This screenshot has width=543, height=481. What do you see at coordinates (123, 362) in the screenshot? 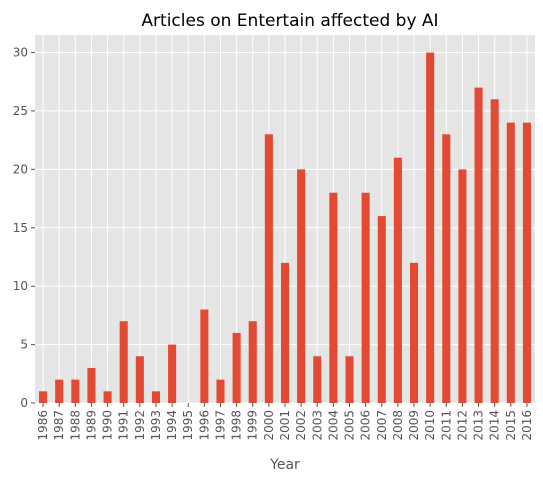
I see `bar-1991` at bounding box center [123, 362].